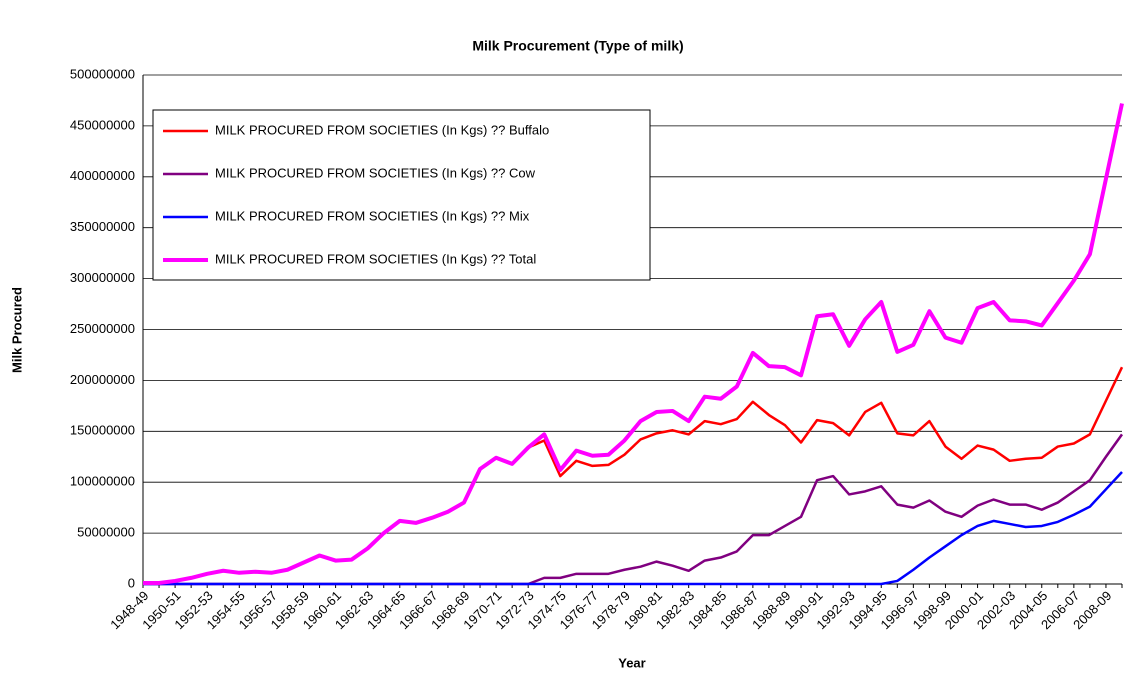 This screenshot has height=677, width=1130. What do you see at coordinates (102, 175) in the screenshot?
I see `y-tick-label: 400000000` at bounding box center [102, 175].